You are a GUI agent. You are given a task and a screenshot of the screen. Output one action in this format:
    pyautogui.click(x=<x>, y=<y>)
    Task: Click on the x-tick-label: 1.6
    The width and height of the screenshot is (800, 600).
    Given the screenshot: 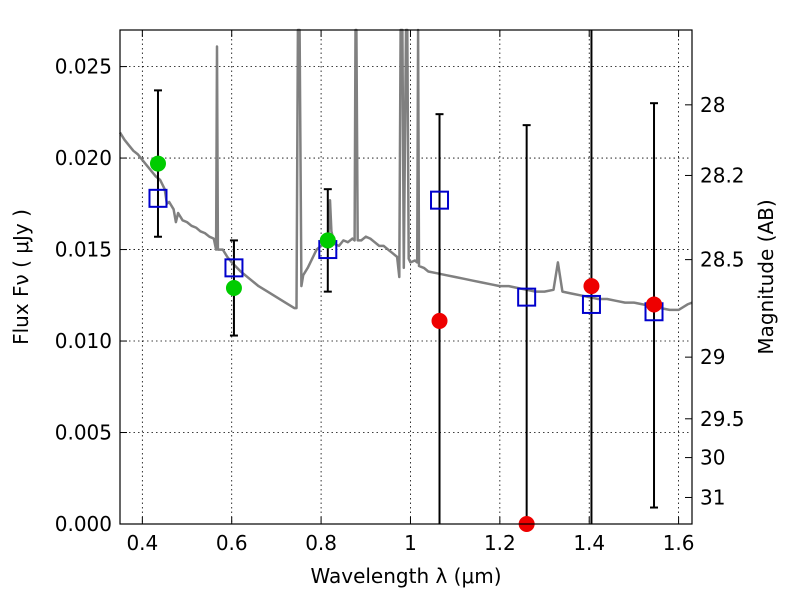 What is the action you would take?
    pyautogui.click(x=679, y=543)
    